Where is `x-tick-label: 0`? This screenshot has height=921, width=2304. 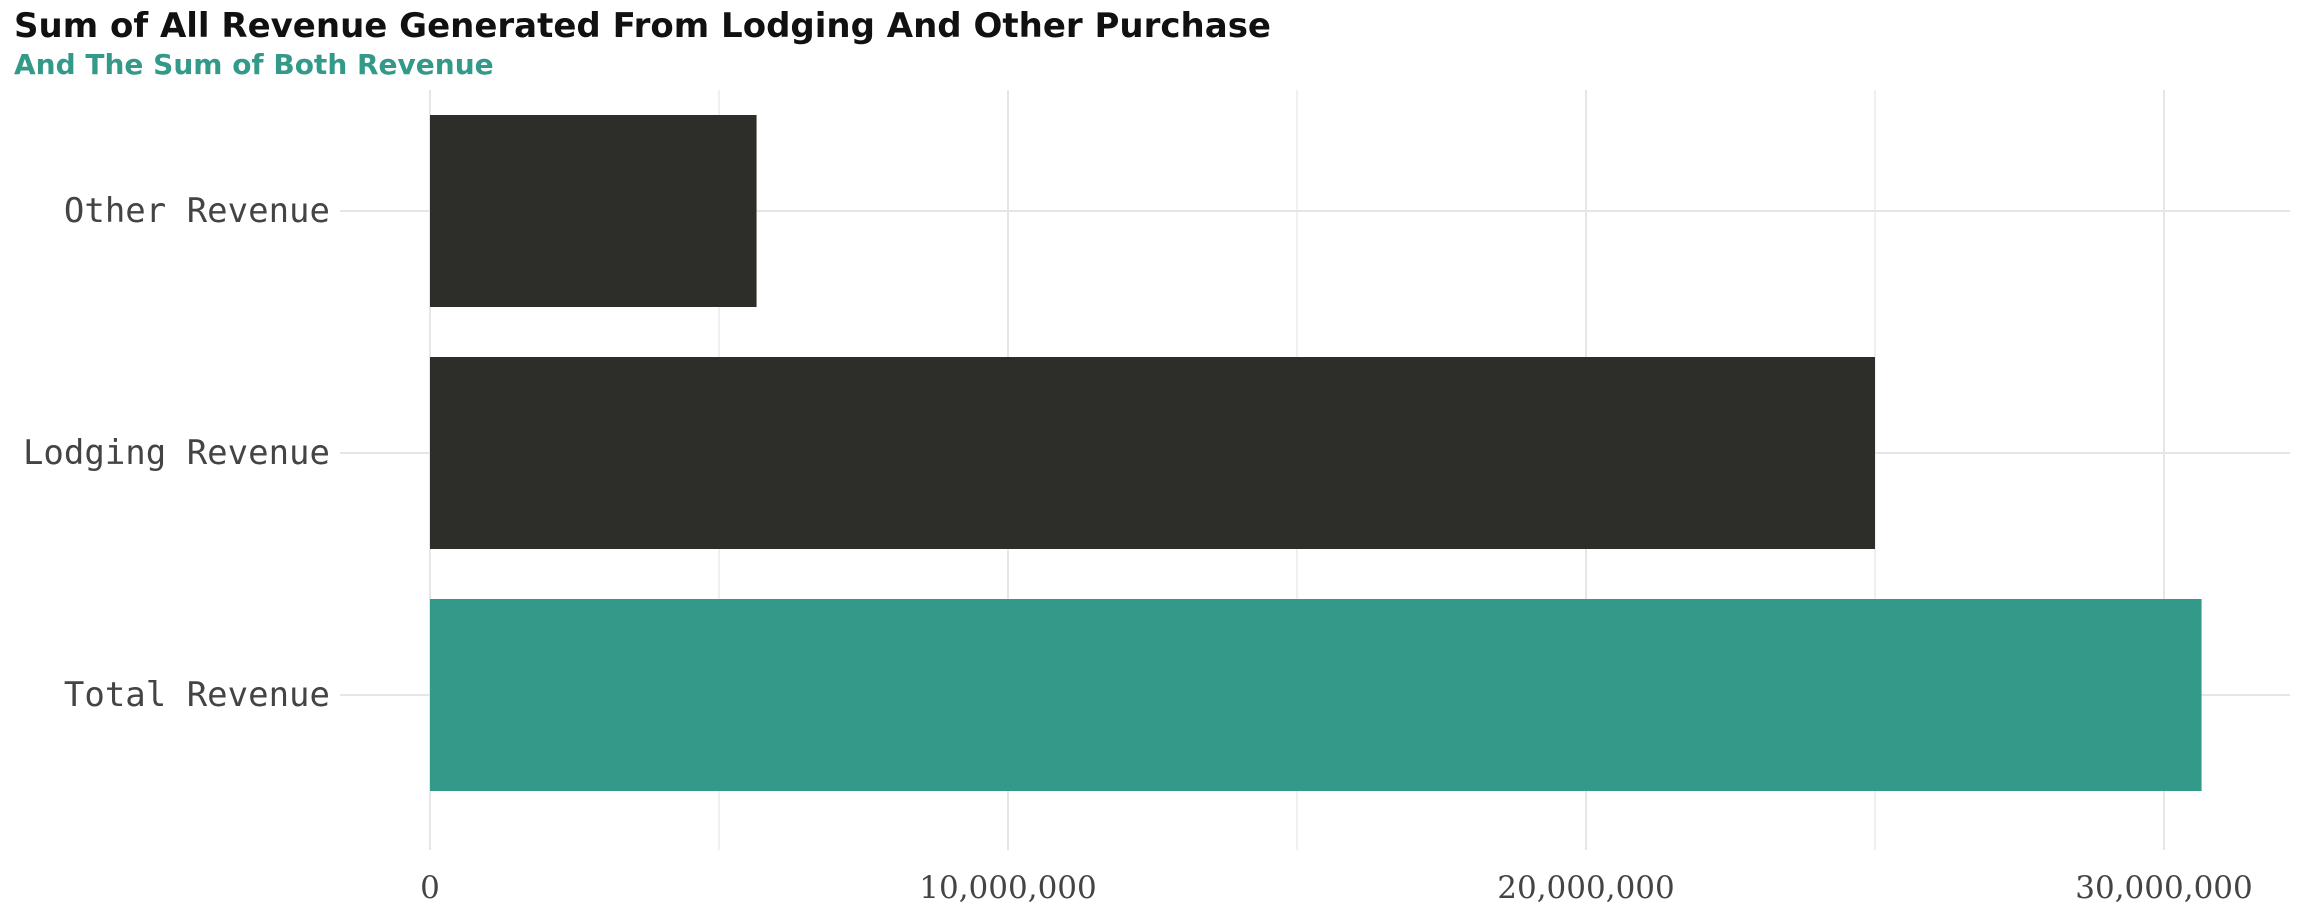
x-tick-label: 0 is located at coordinates (430, 888).